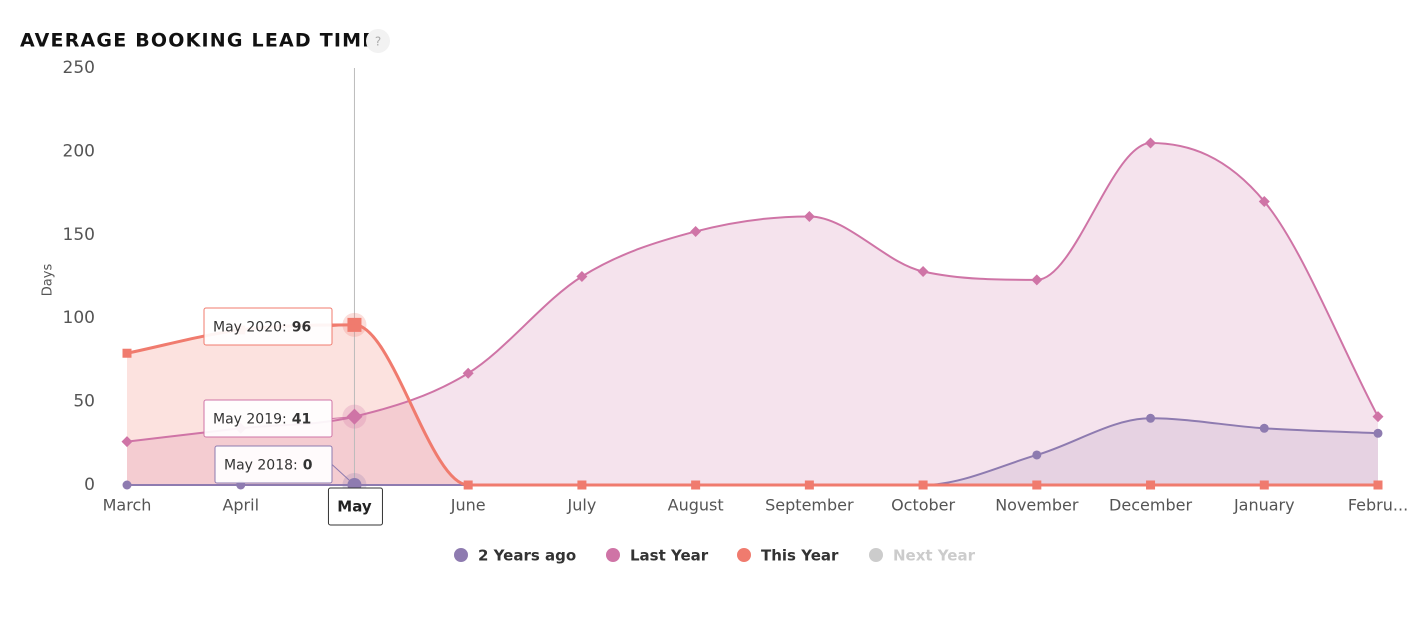  What do you see at coordinates (1264, 505) in the screenshot?
I see `x-tick-label: January` at bounding box center [1264, 505].